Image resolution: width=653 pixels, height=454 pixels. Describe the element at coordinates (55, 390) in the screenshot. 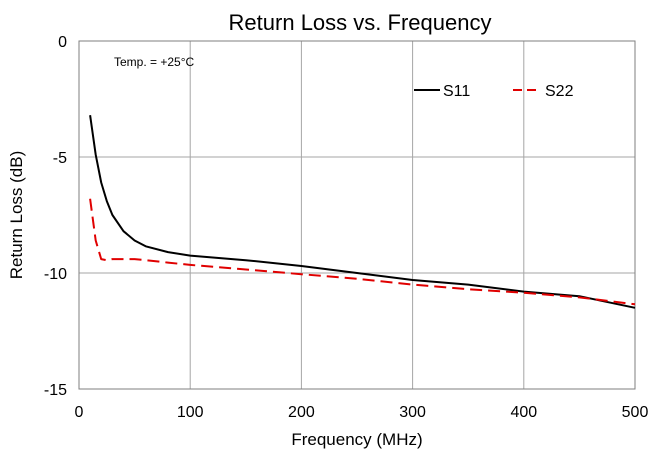

I see `y-tick-label: -15` at that location.